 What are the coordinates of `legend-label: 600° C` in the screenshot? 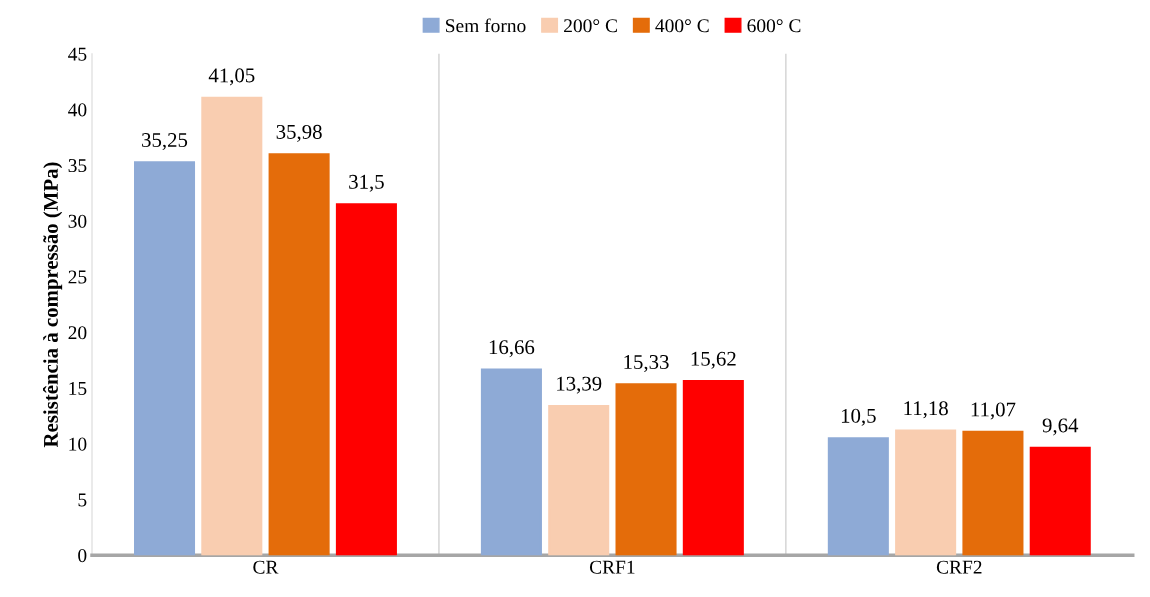 It's located at (774, 26).